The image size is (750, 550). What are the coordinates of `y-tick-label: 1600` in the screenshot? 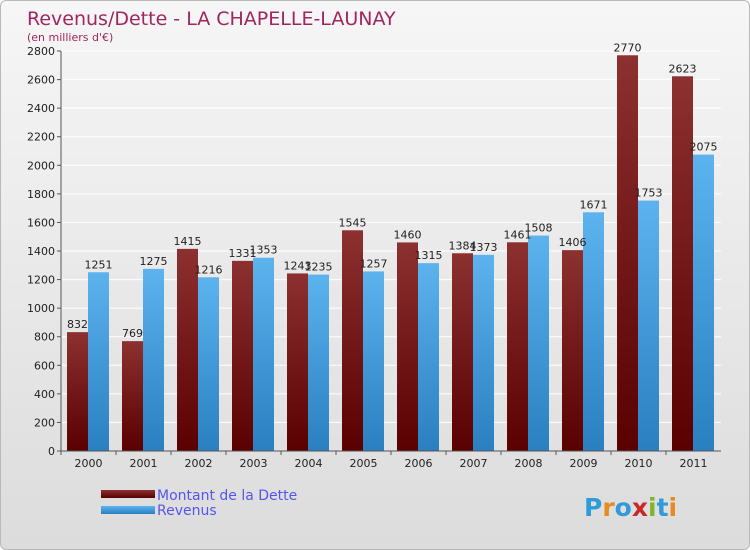 It's located at (41, 222).